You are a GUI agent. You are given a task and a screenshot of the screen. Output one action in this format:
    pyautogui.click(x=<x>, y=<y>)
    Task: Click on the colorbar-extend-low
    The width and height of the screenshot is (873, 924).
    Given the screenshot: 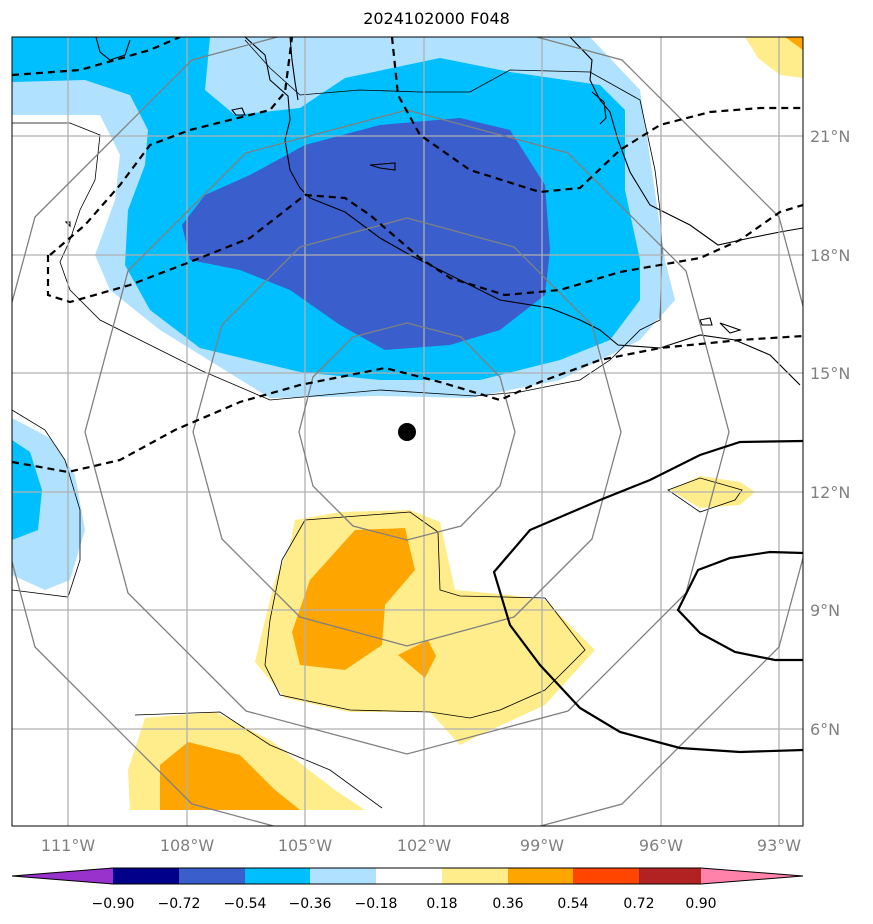 What is the action you would take?
    pyautogui.click(x=62, y=876)
    